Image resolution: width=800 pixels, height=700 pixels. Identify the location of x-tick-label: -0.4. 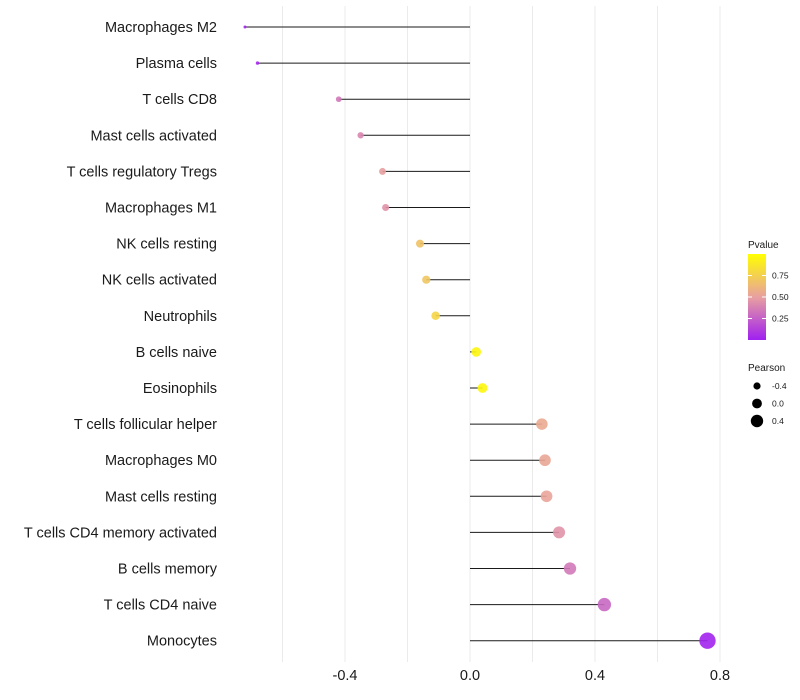
(345, 676).